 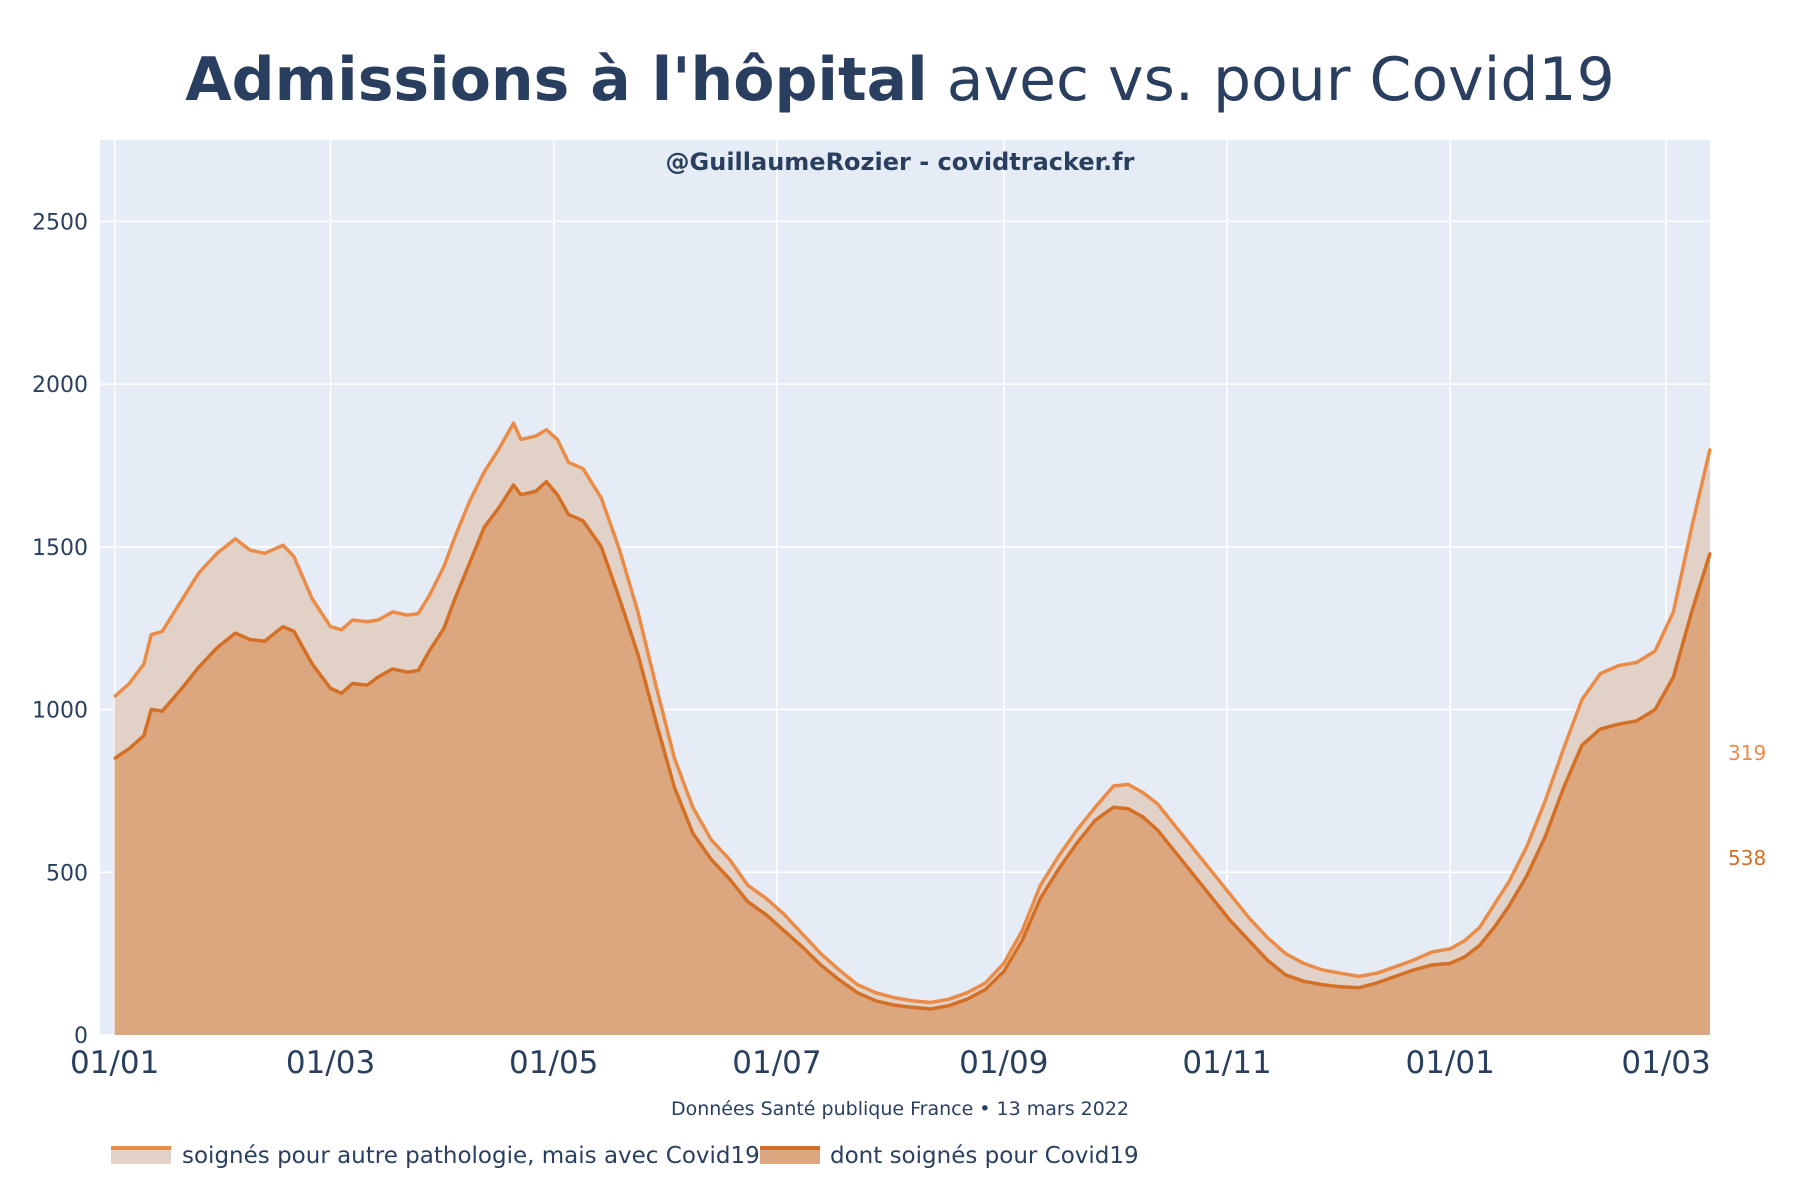 I want to click on x-tick-label: 01/05, so click(x=553, y=1063).